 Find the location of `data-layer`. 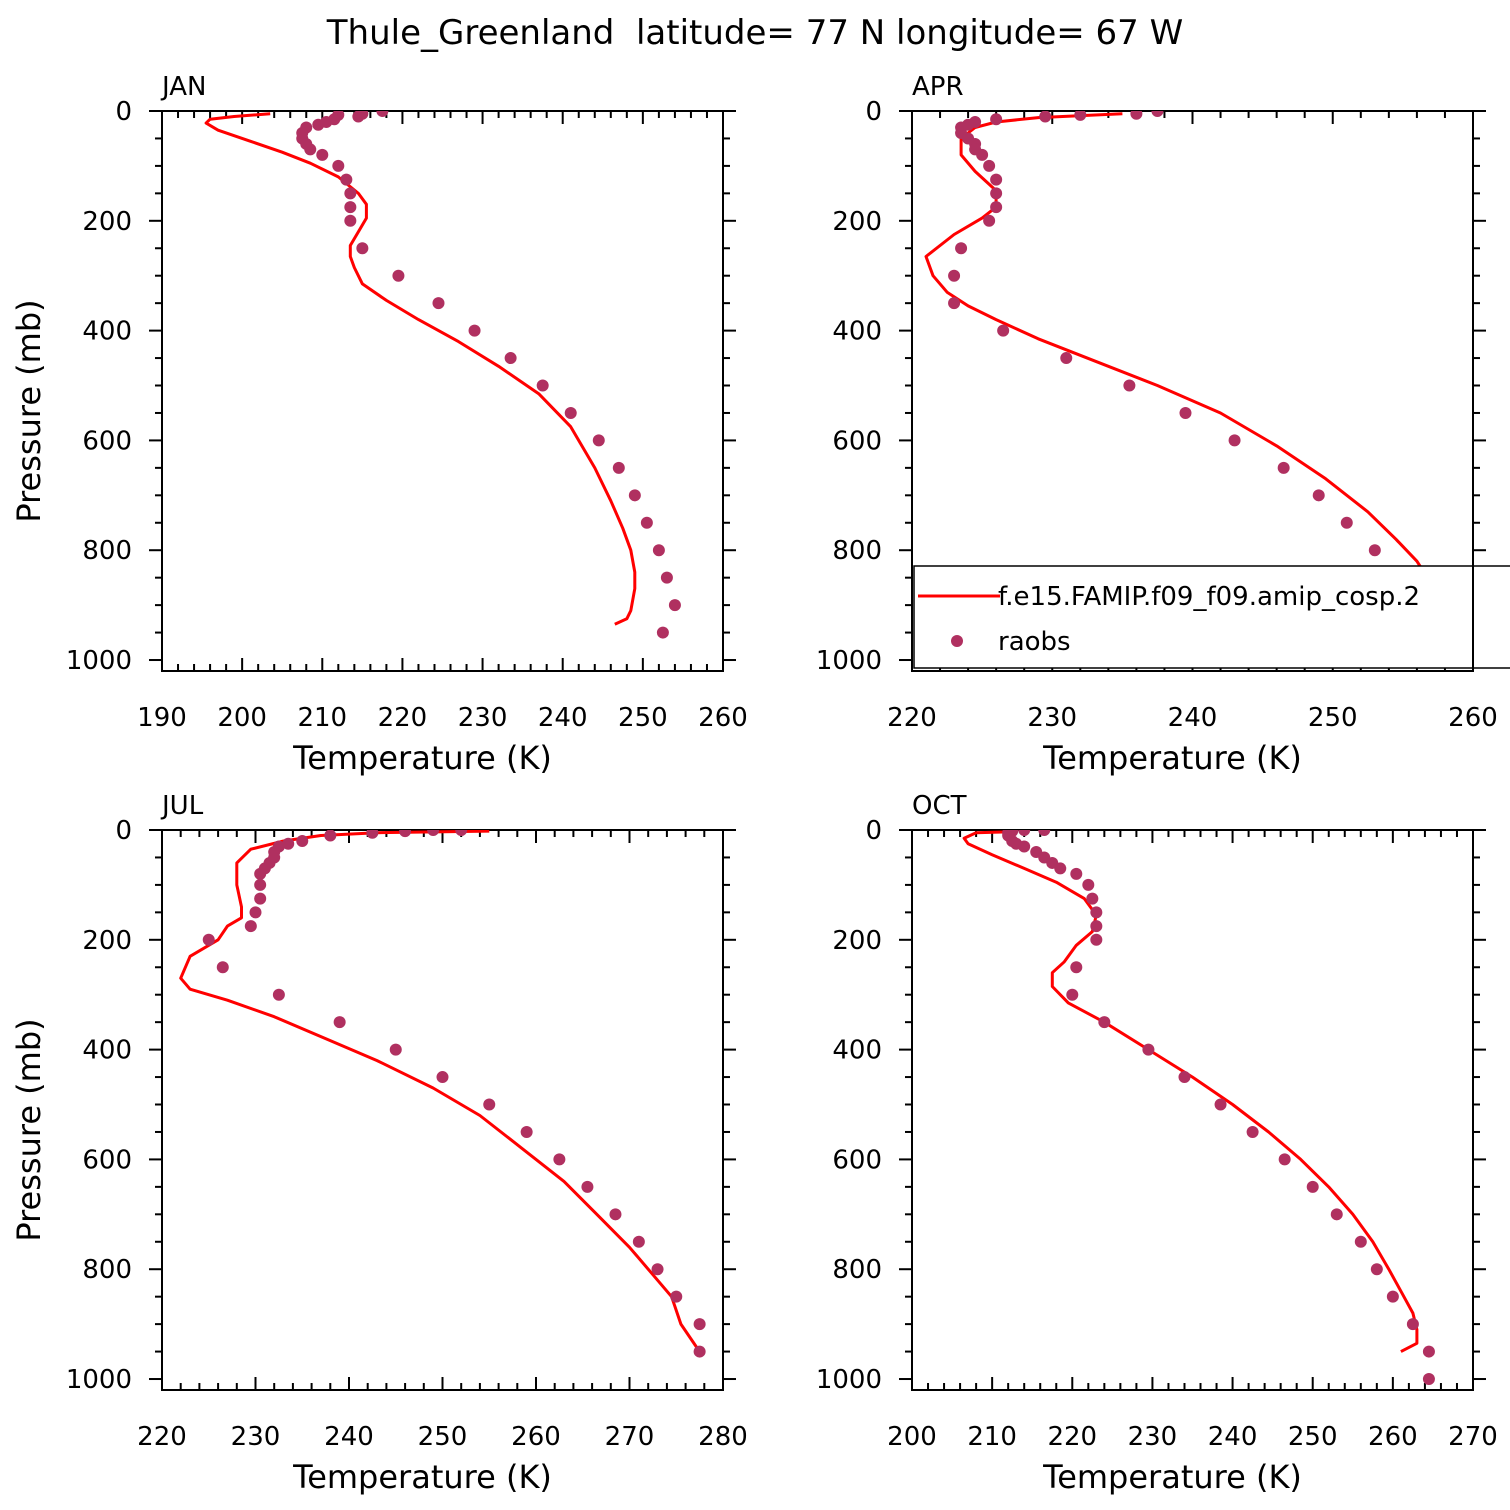

data-layer is located at coordinates (442, 375).